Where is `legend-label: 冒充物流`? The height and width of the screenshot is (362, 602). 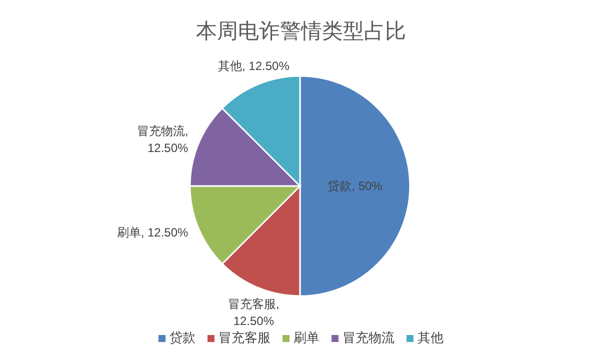
legend-label: 冒充物流 is located at coordinates (368, 337).